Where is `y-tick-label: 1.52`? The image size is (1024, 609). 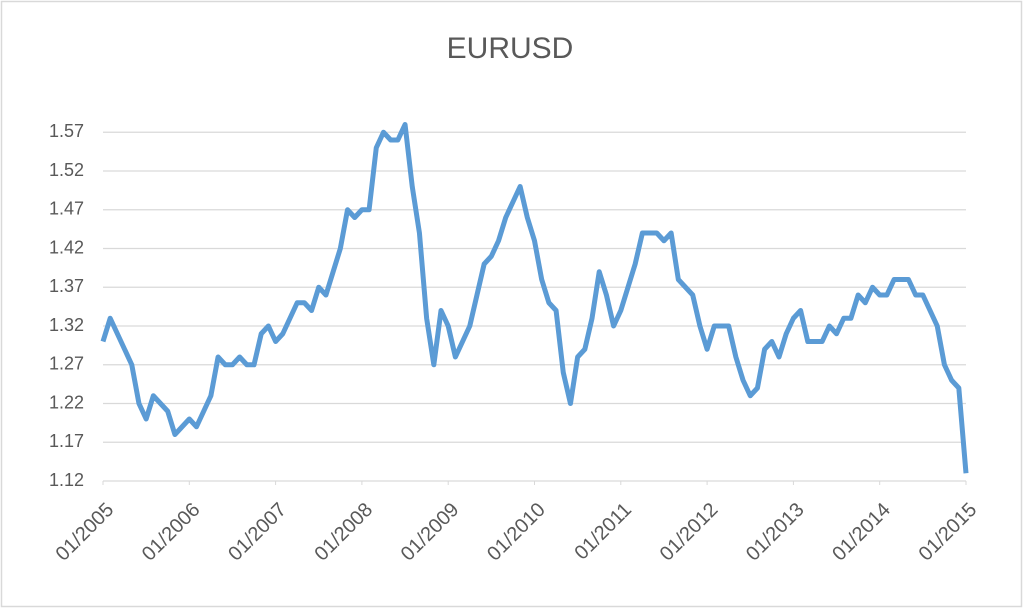
y-tick-label: 1.52 is located at coordinates (66, 170).